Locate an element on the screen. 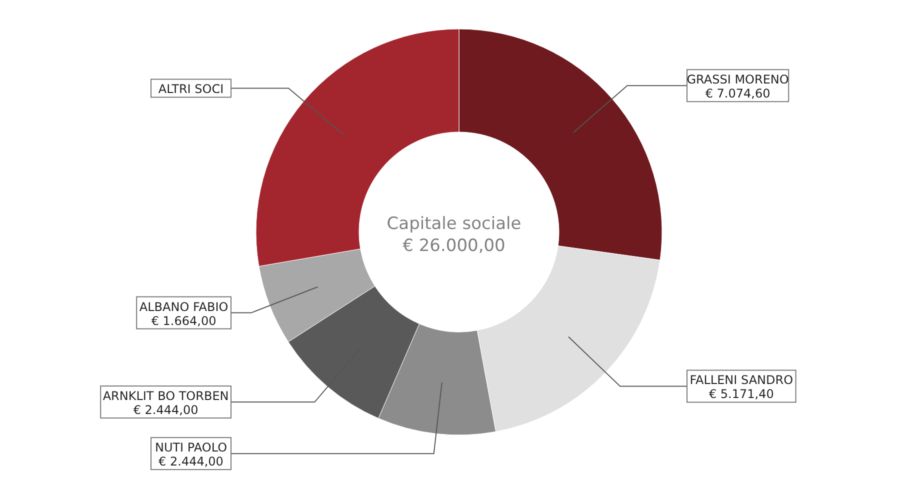 This screenshot has height=492, width=908. slice-label: FALLENI SANDRO is located at coordinates (742, 380).